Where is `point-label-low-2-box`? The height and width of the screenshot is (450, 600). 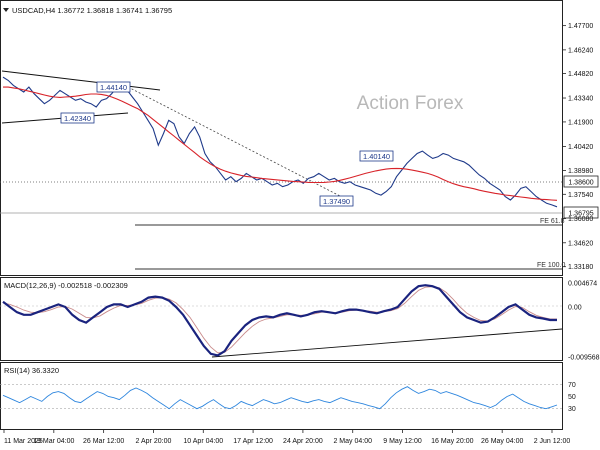 point-label-low-2-box is located at coordinates (336, 201).